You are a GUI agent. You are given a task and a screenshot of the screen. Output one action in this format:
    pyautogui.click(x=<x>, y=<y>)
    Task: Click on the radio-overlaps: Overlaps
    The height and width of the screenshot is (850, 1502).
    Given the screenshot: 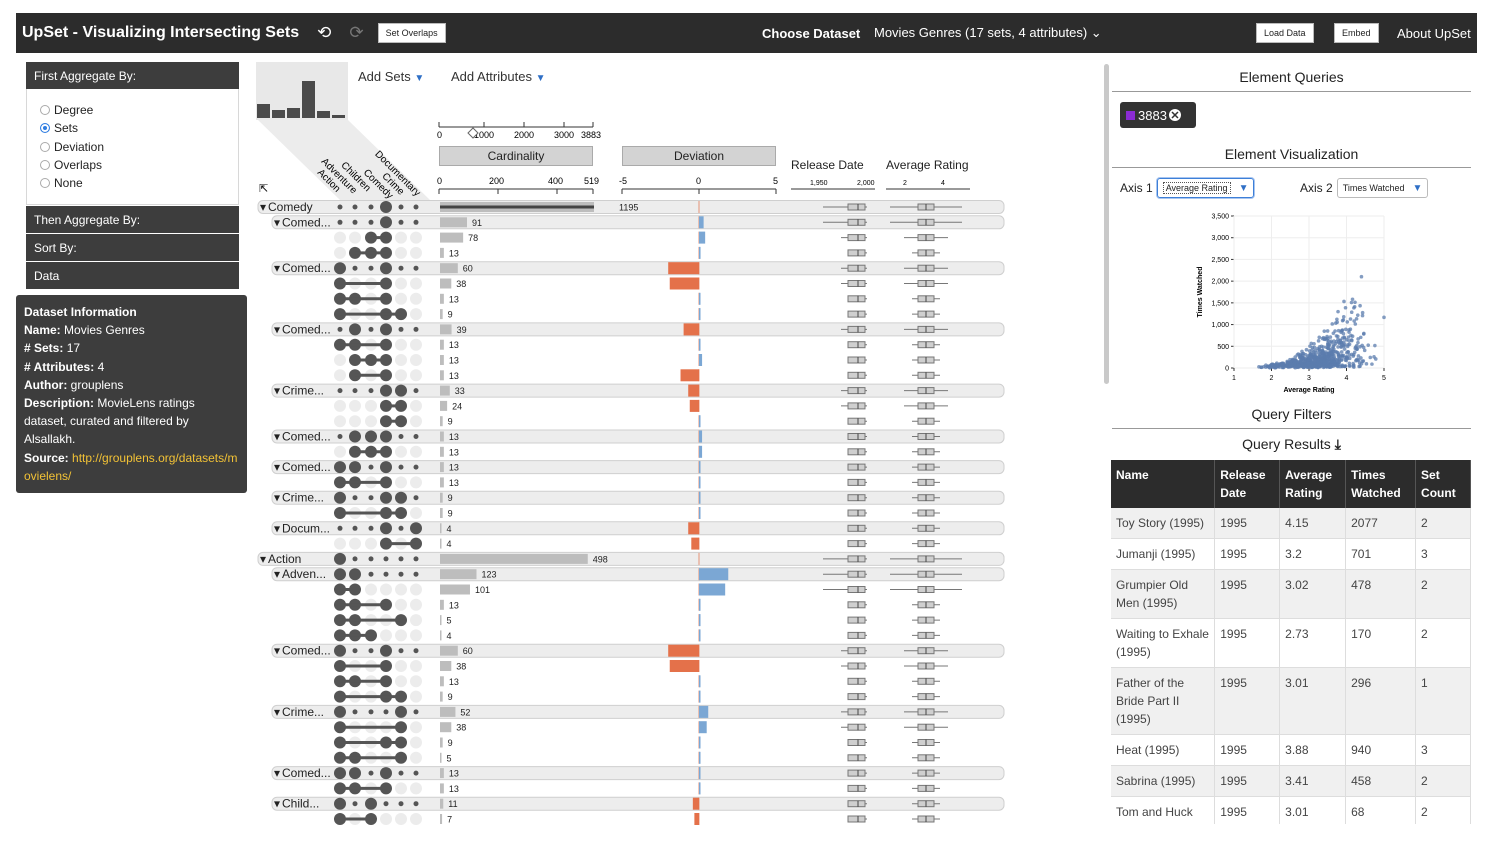 What is the action you would take?
    pyautogui.click(x=139, y=165)
    